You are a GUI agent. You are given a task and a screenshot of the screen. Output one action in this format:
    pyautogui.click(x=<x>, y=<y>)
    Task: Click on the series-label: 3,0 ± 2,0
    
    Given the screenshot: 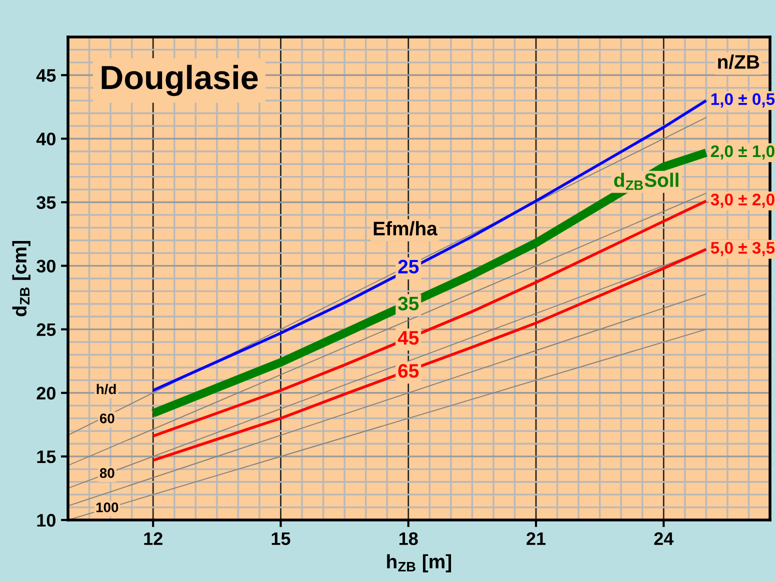 What is the action you would take?
    pyautogui.click(x=742, y=201)
    